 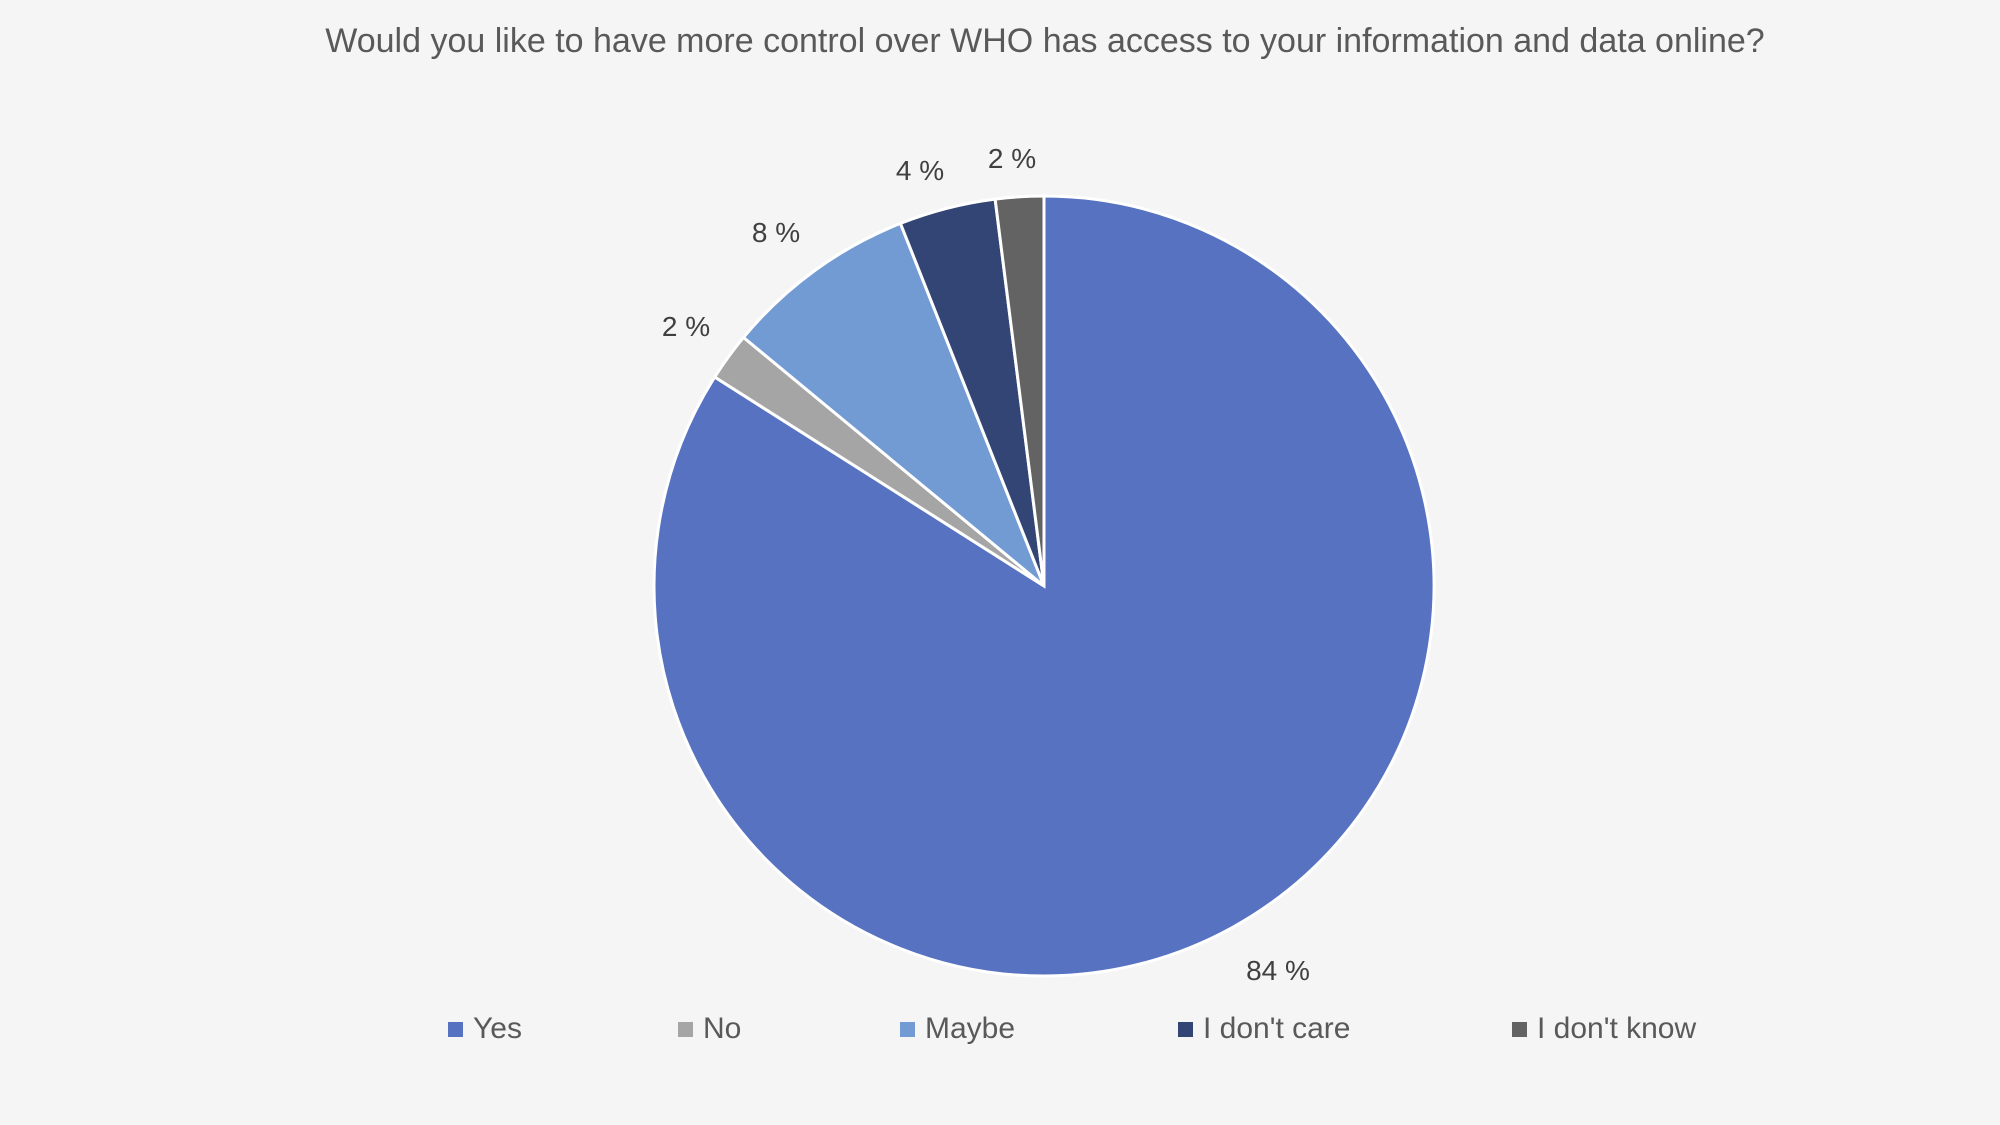 I want to click on pie-slice-i-don-t-know, so click(x=1019, y=390).